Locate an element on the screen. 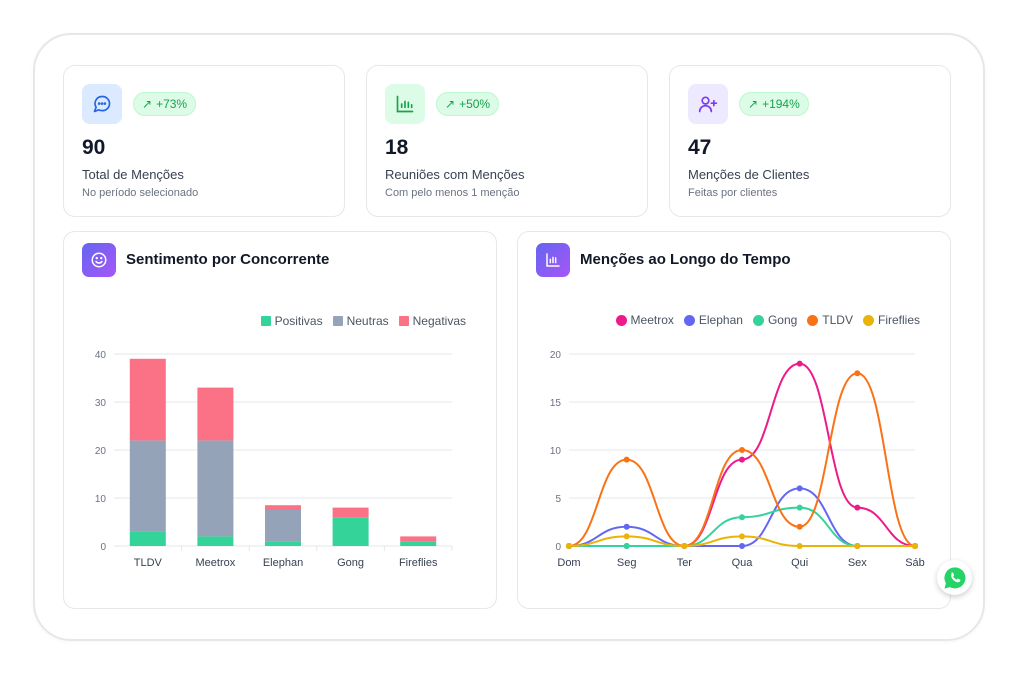 Image resolution: width=1019 pixels, height=676 pixels. y-tick-label: 40 is located at coordinates (101, 355).